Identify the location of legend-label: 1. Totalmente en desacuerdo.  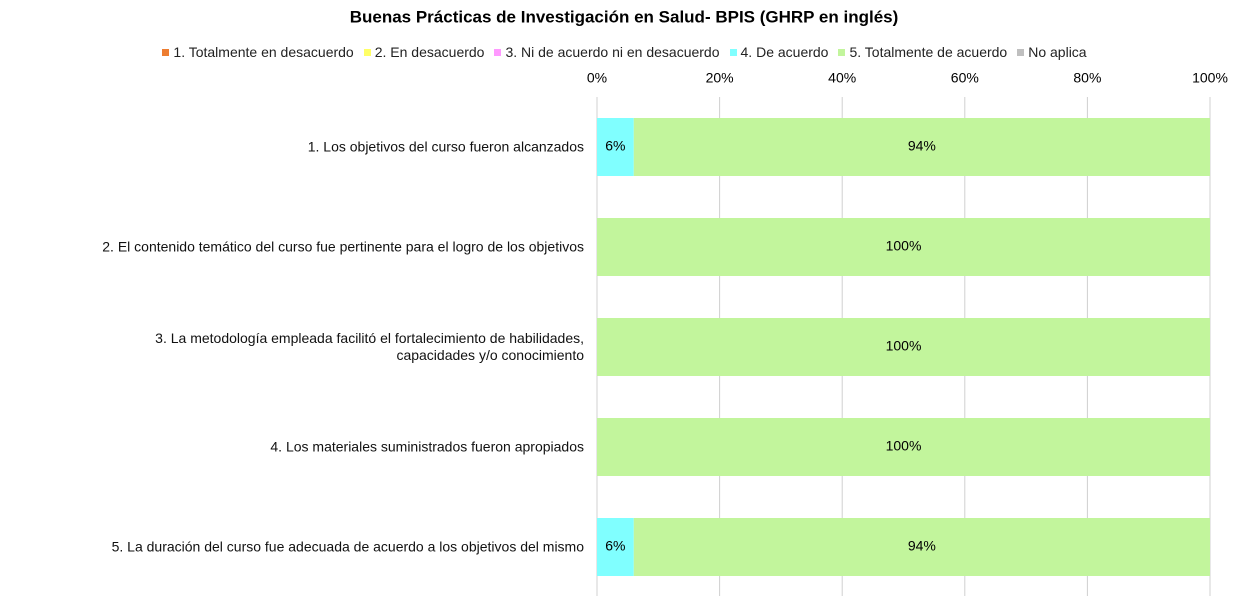
(263, 52).